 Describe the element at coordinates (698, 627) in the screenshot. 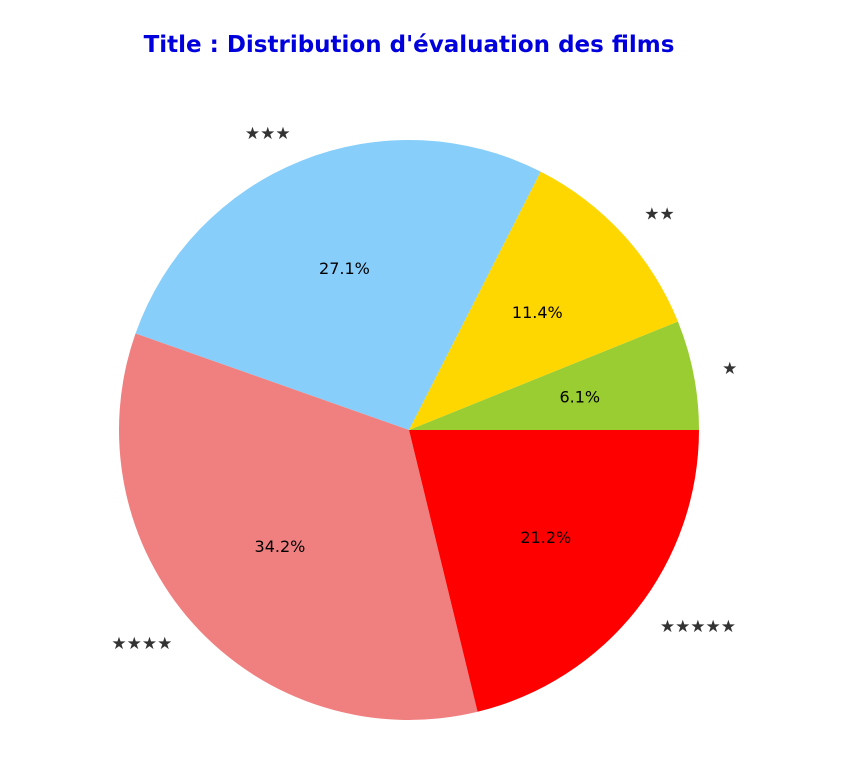

I see `pie-category-label-5: ★★★★★` at that location.